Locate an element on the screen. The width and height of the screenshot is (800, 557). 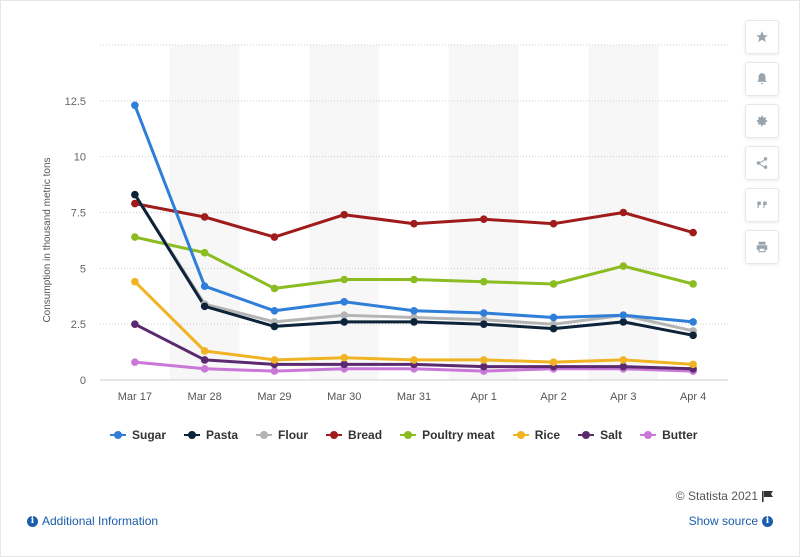
x-tick-label: Mar 28 is located at coordinates (205, 397).